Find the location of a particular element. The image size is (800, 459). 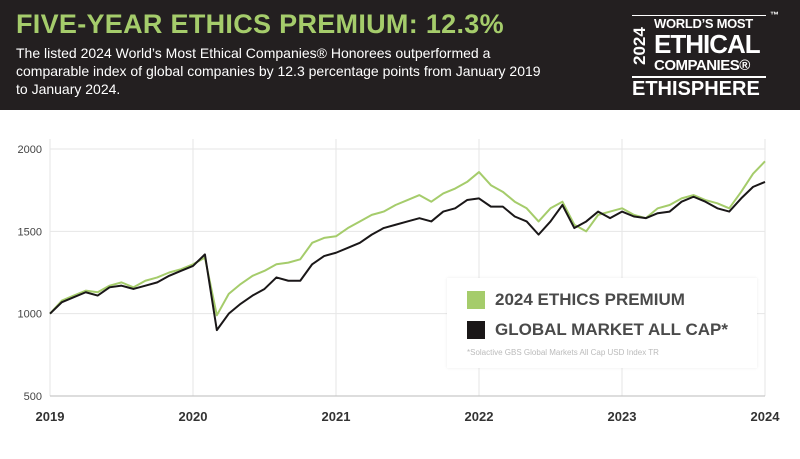

legend-item-global: GLOBAL MARKET ALL CAP* is located at coordinates (597, 330).